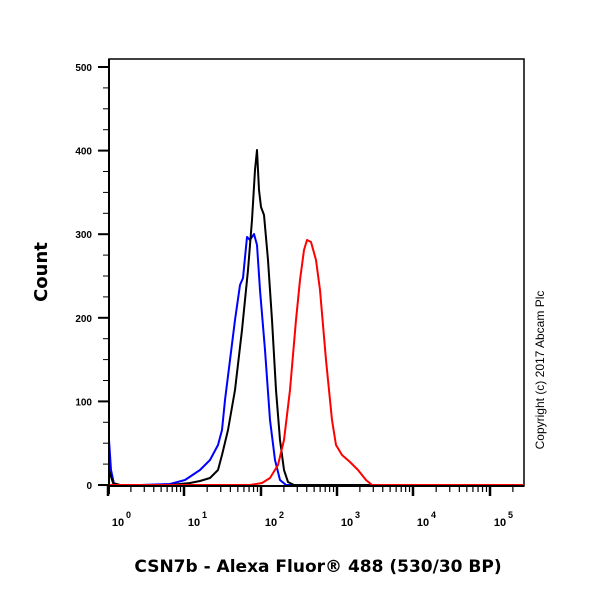 This screenshot has height=600, width=600. What do you see at coordinates (83, 68) in the screenshot?
I see `y-tick-label: 500` at bounding box center [83, 68].